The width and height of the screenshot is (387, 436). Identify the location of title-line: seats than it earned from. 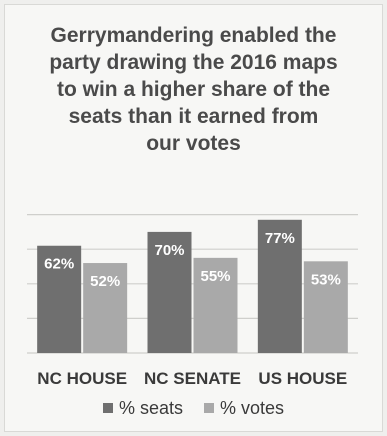
(193, 116).